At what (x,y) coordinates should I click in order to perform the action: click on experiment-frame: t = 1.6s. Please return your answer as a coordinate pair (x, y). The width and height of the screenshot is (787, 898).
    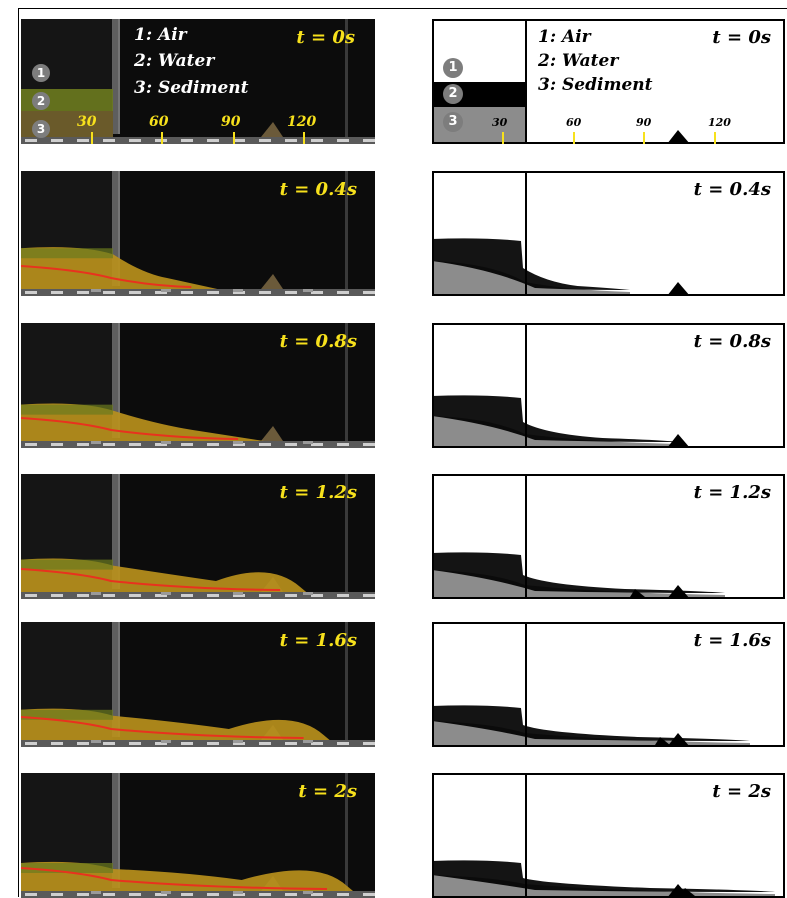
    Looking at the image, I should click on (198, 684).